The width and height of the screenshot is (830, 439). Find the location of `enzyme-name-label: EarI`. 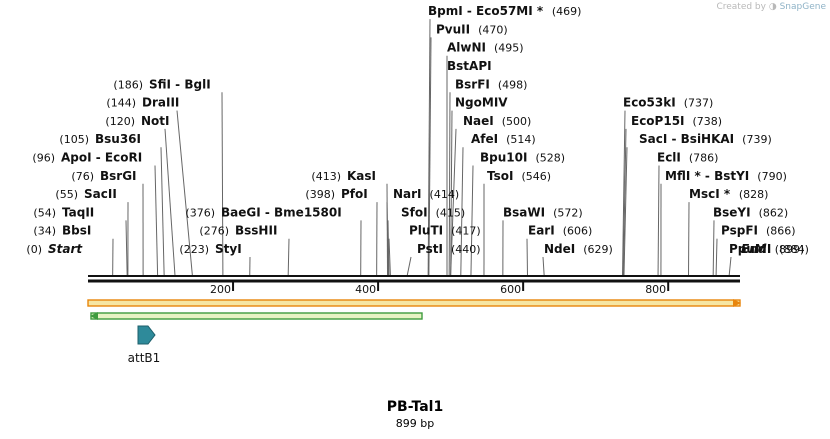

enzyme-name-label: EarI is located at coordinates (541, 231).